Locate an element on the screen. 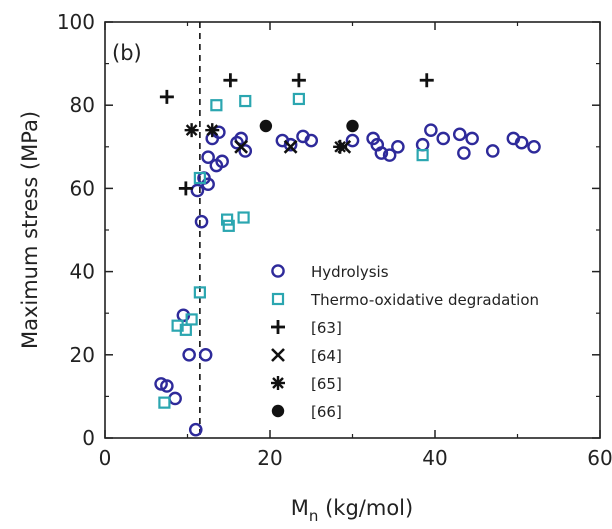 This screenshot has width=612, height=529. y-tick-label: 20 is located at coordinates (82, 355).